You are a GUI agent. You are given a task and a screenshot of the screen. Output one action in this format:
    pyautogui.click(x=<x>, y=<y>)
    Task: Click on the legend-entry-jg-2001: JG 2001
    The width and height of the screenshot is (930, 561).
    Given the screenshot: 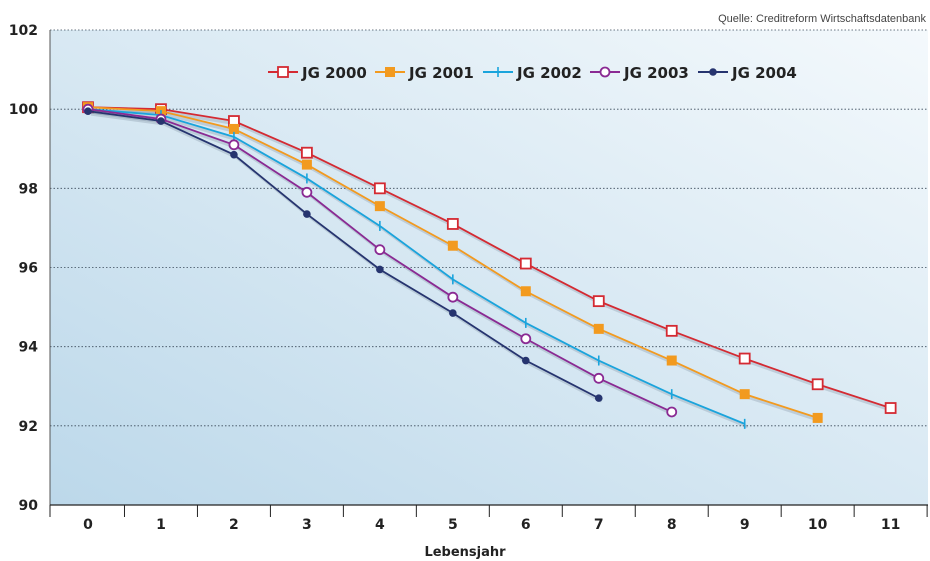 What is the action you would take?
    pyautogui.click(x=424, y=73)
    